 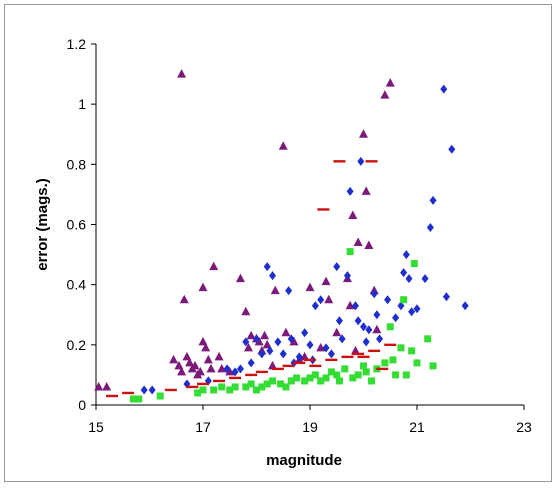 I want to click on y-tick-label: 0.2, so click(x=77, y=345).